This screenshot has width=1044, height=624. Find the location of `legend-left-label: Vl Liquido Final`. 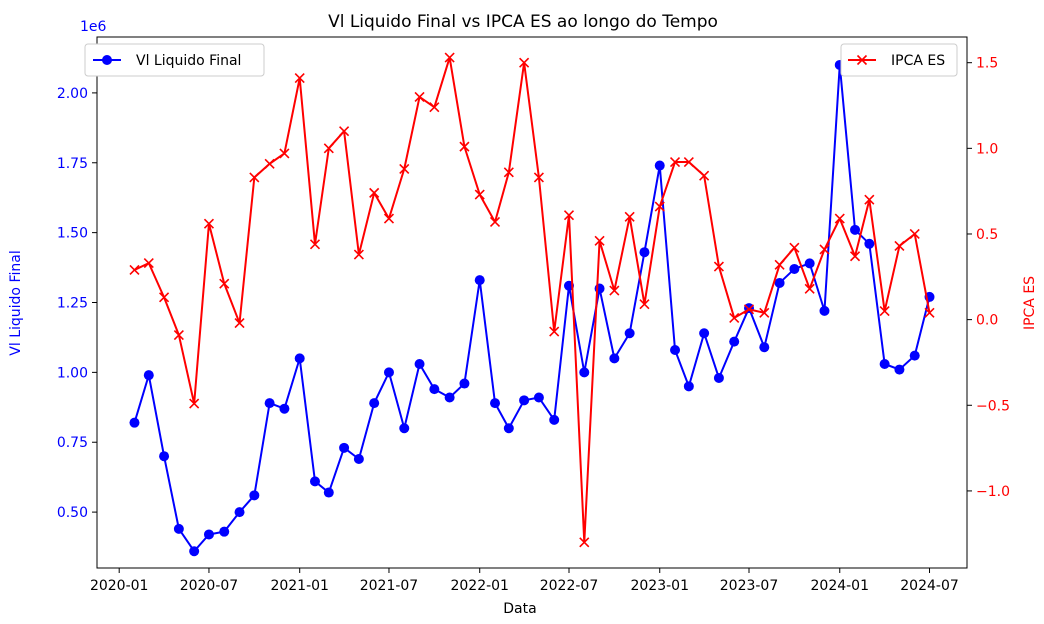

legend-left-label: Vl Liquido Final is located at coordinates (188, 61).